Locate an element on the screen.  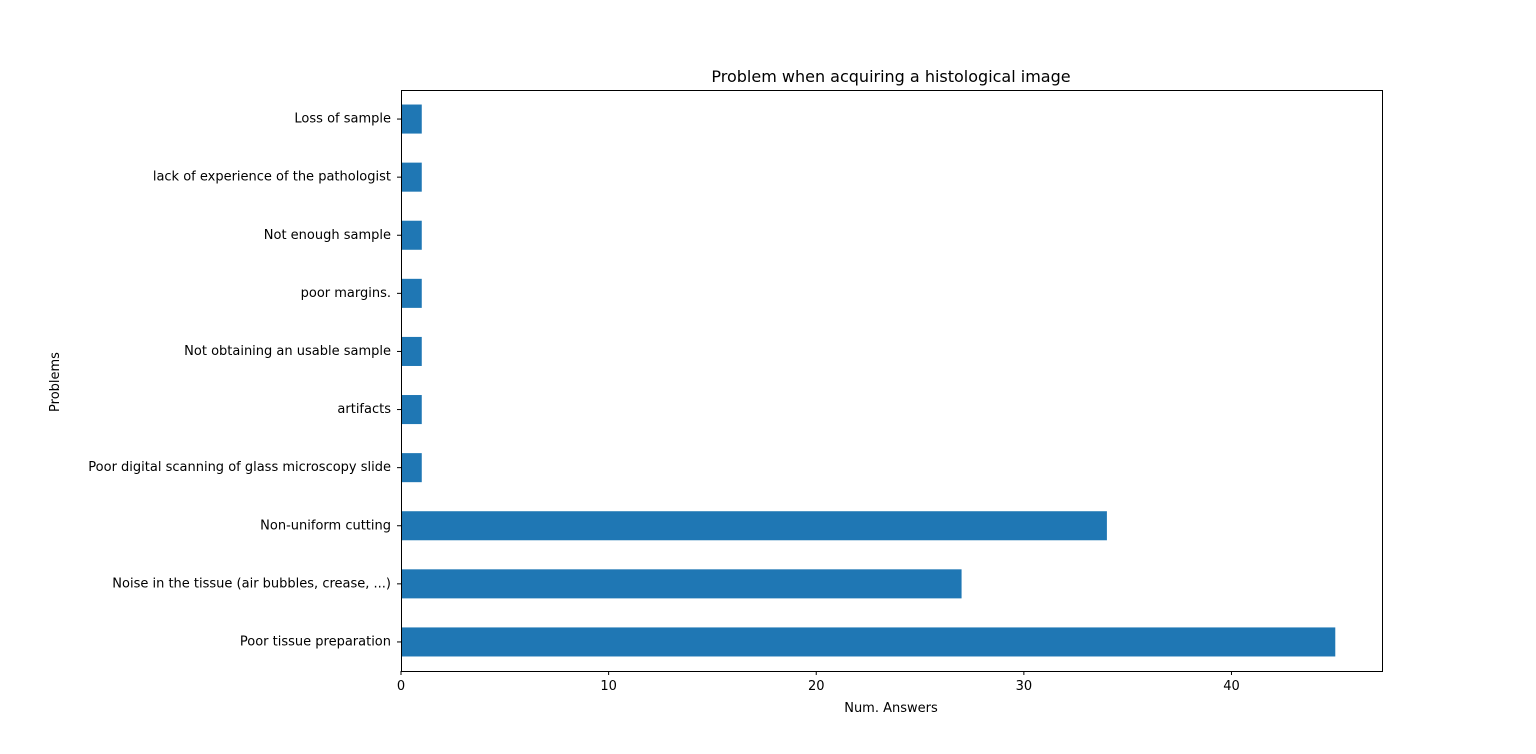
bar-not-obtaining-an-usable-sample is located at coordinates (411, 351).